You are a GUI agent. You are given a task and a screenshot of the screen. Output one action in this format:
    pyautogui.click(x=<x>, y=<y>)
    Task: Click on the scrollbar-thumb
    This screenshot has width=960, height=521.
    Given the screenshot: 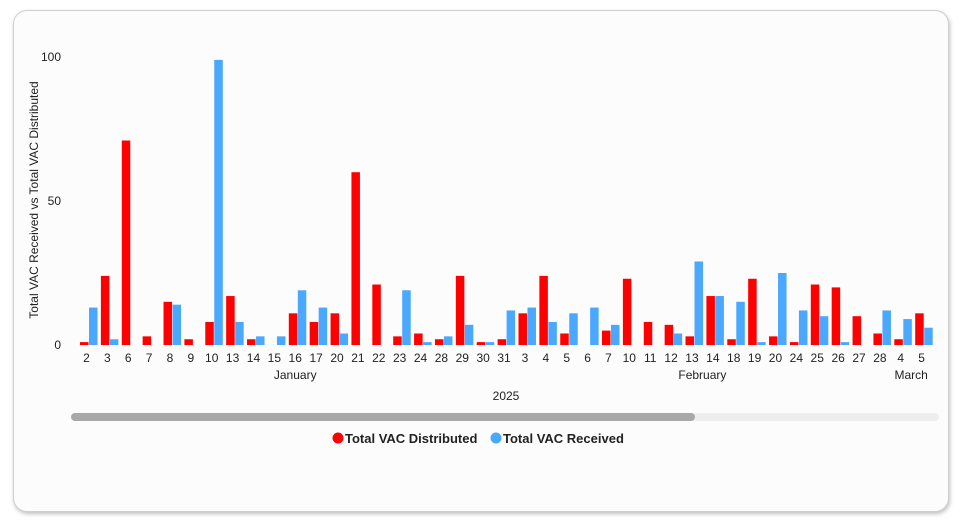 What is the action you would take?
    pyautogui.click(x=383, y=417)
    